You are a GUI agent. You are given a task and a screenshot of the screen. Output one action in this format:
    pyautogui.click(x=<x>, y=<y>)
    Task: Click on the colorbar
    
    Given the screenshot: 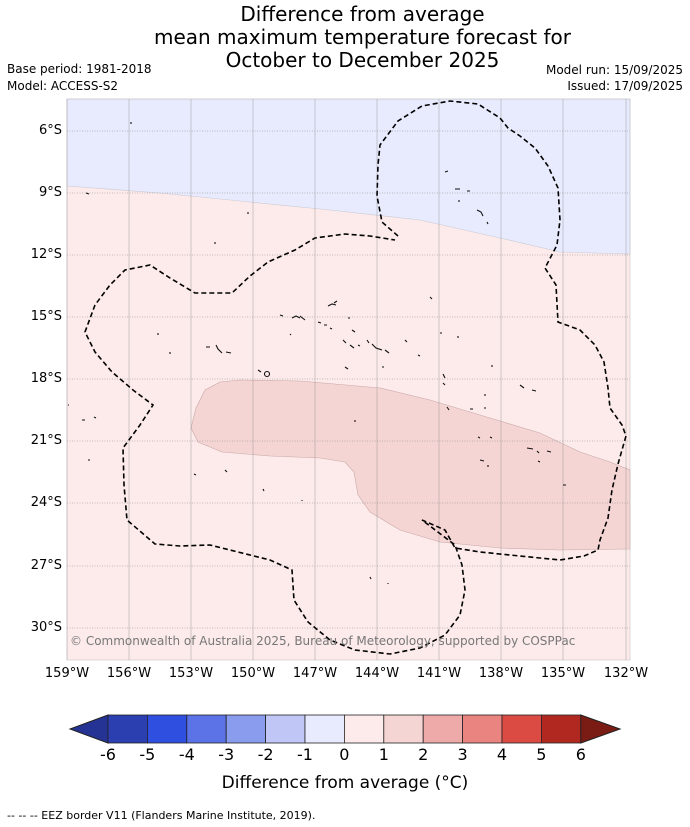 What is the action you would take?
    pyautogui.click(x=345, y=729)
    